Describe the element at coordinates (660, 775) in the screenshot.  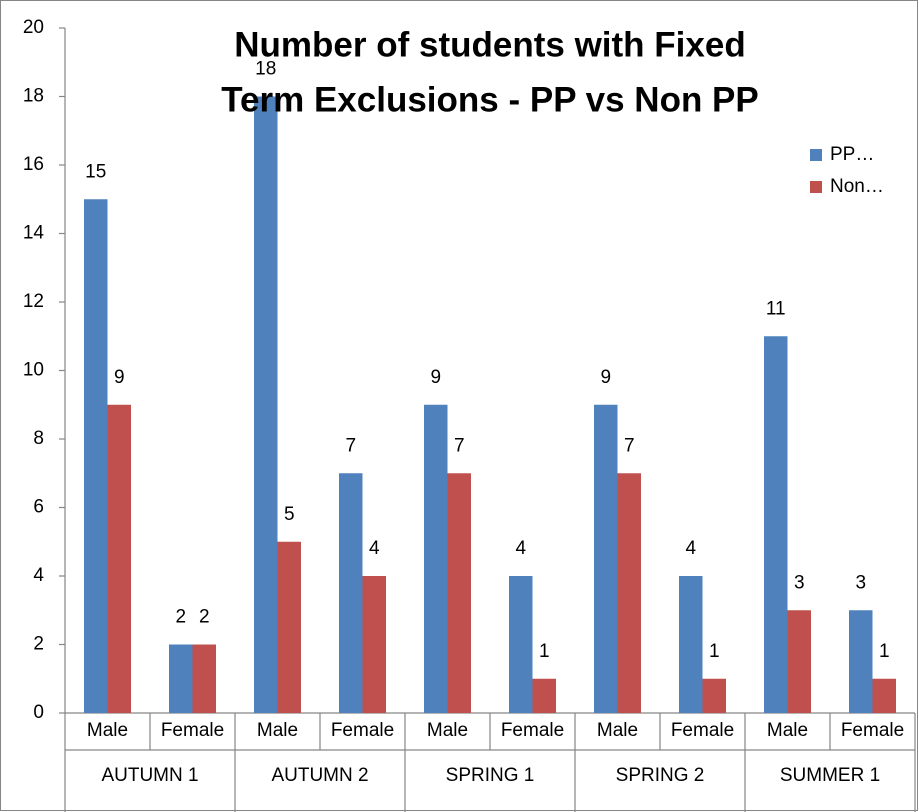
I see `group-label: SPRING 2` at that location.